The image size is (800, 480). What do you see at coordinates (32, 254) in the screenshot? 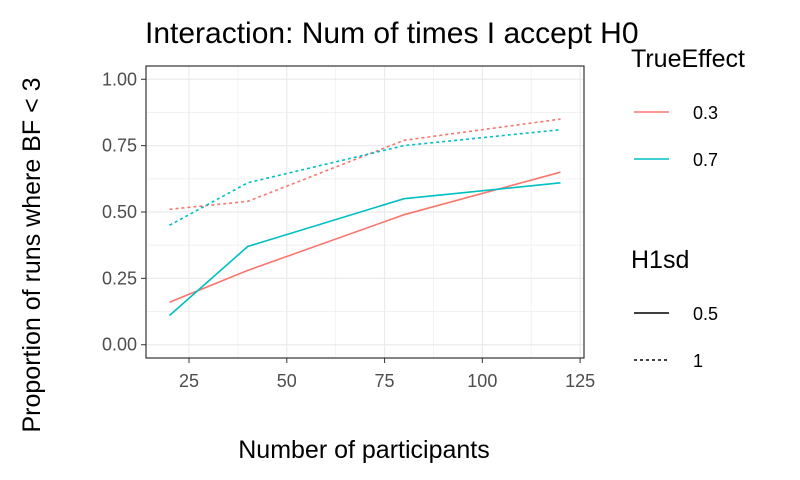
I see `y-axis-title: Proportion of runs where BF < 3` at bounding box center [32, 254].